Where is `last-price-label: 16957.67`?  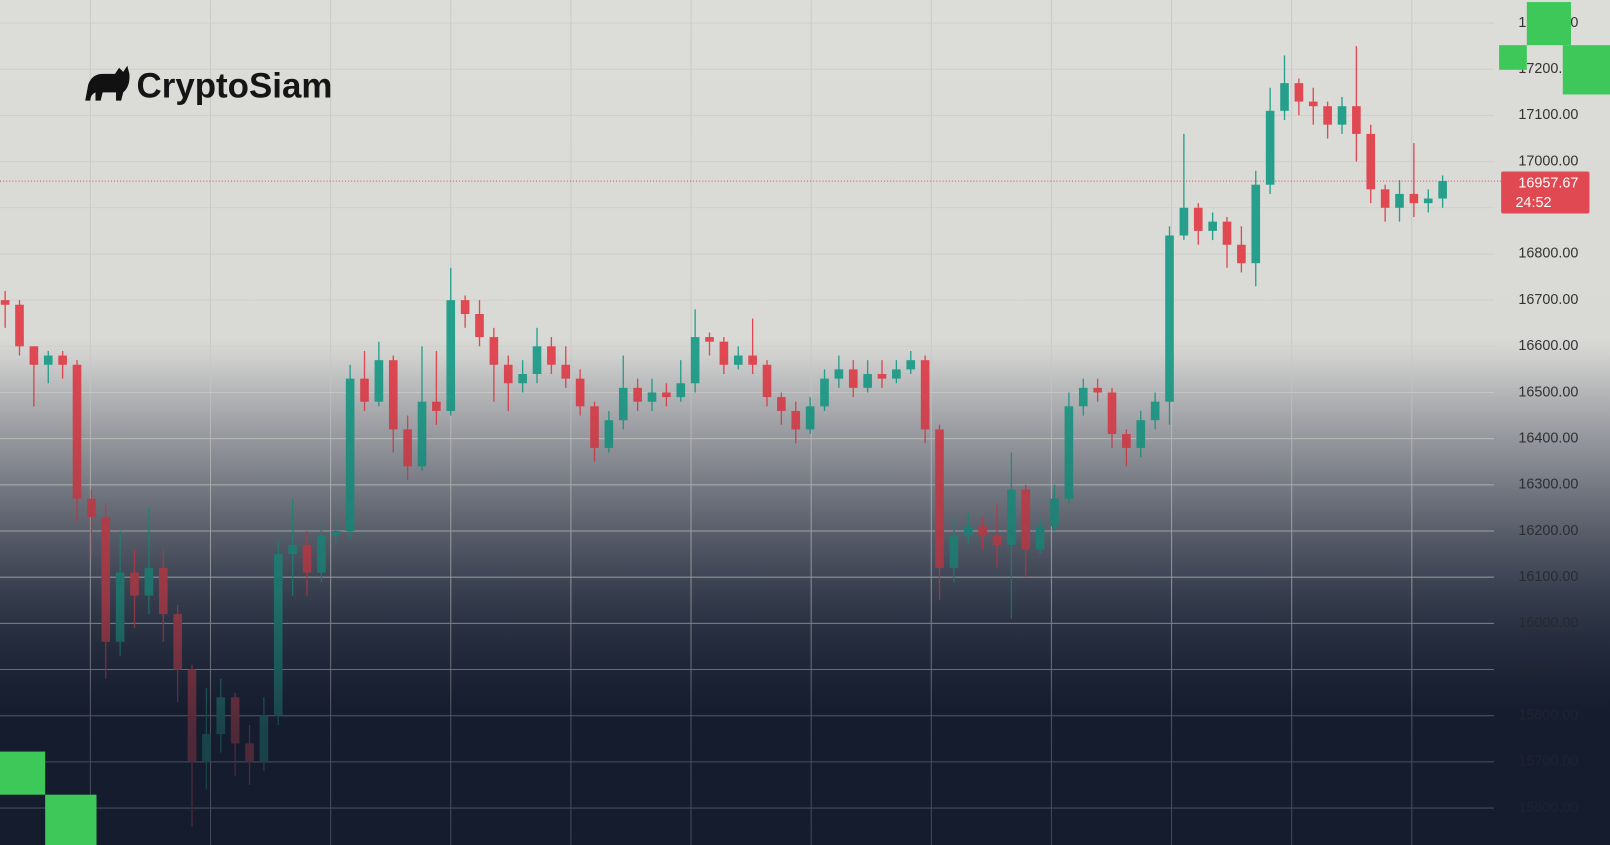
last-price-label: 16957.67 is located at coordinates (1548, 184).